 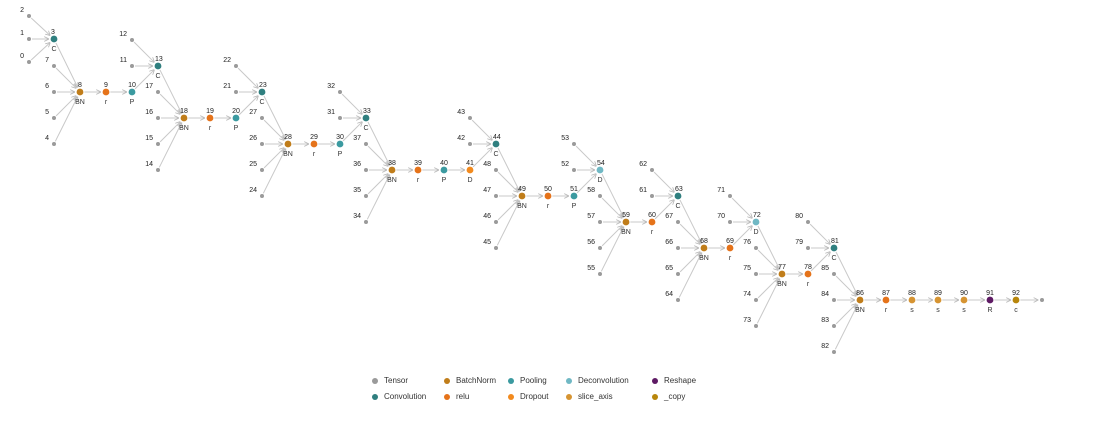 What do you see at coordinates (750, 244) in the screenshot?
I see `node-76: 76` at bounding box center [750, 244].